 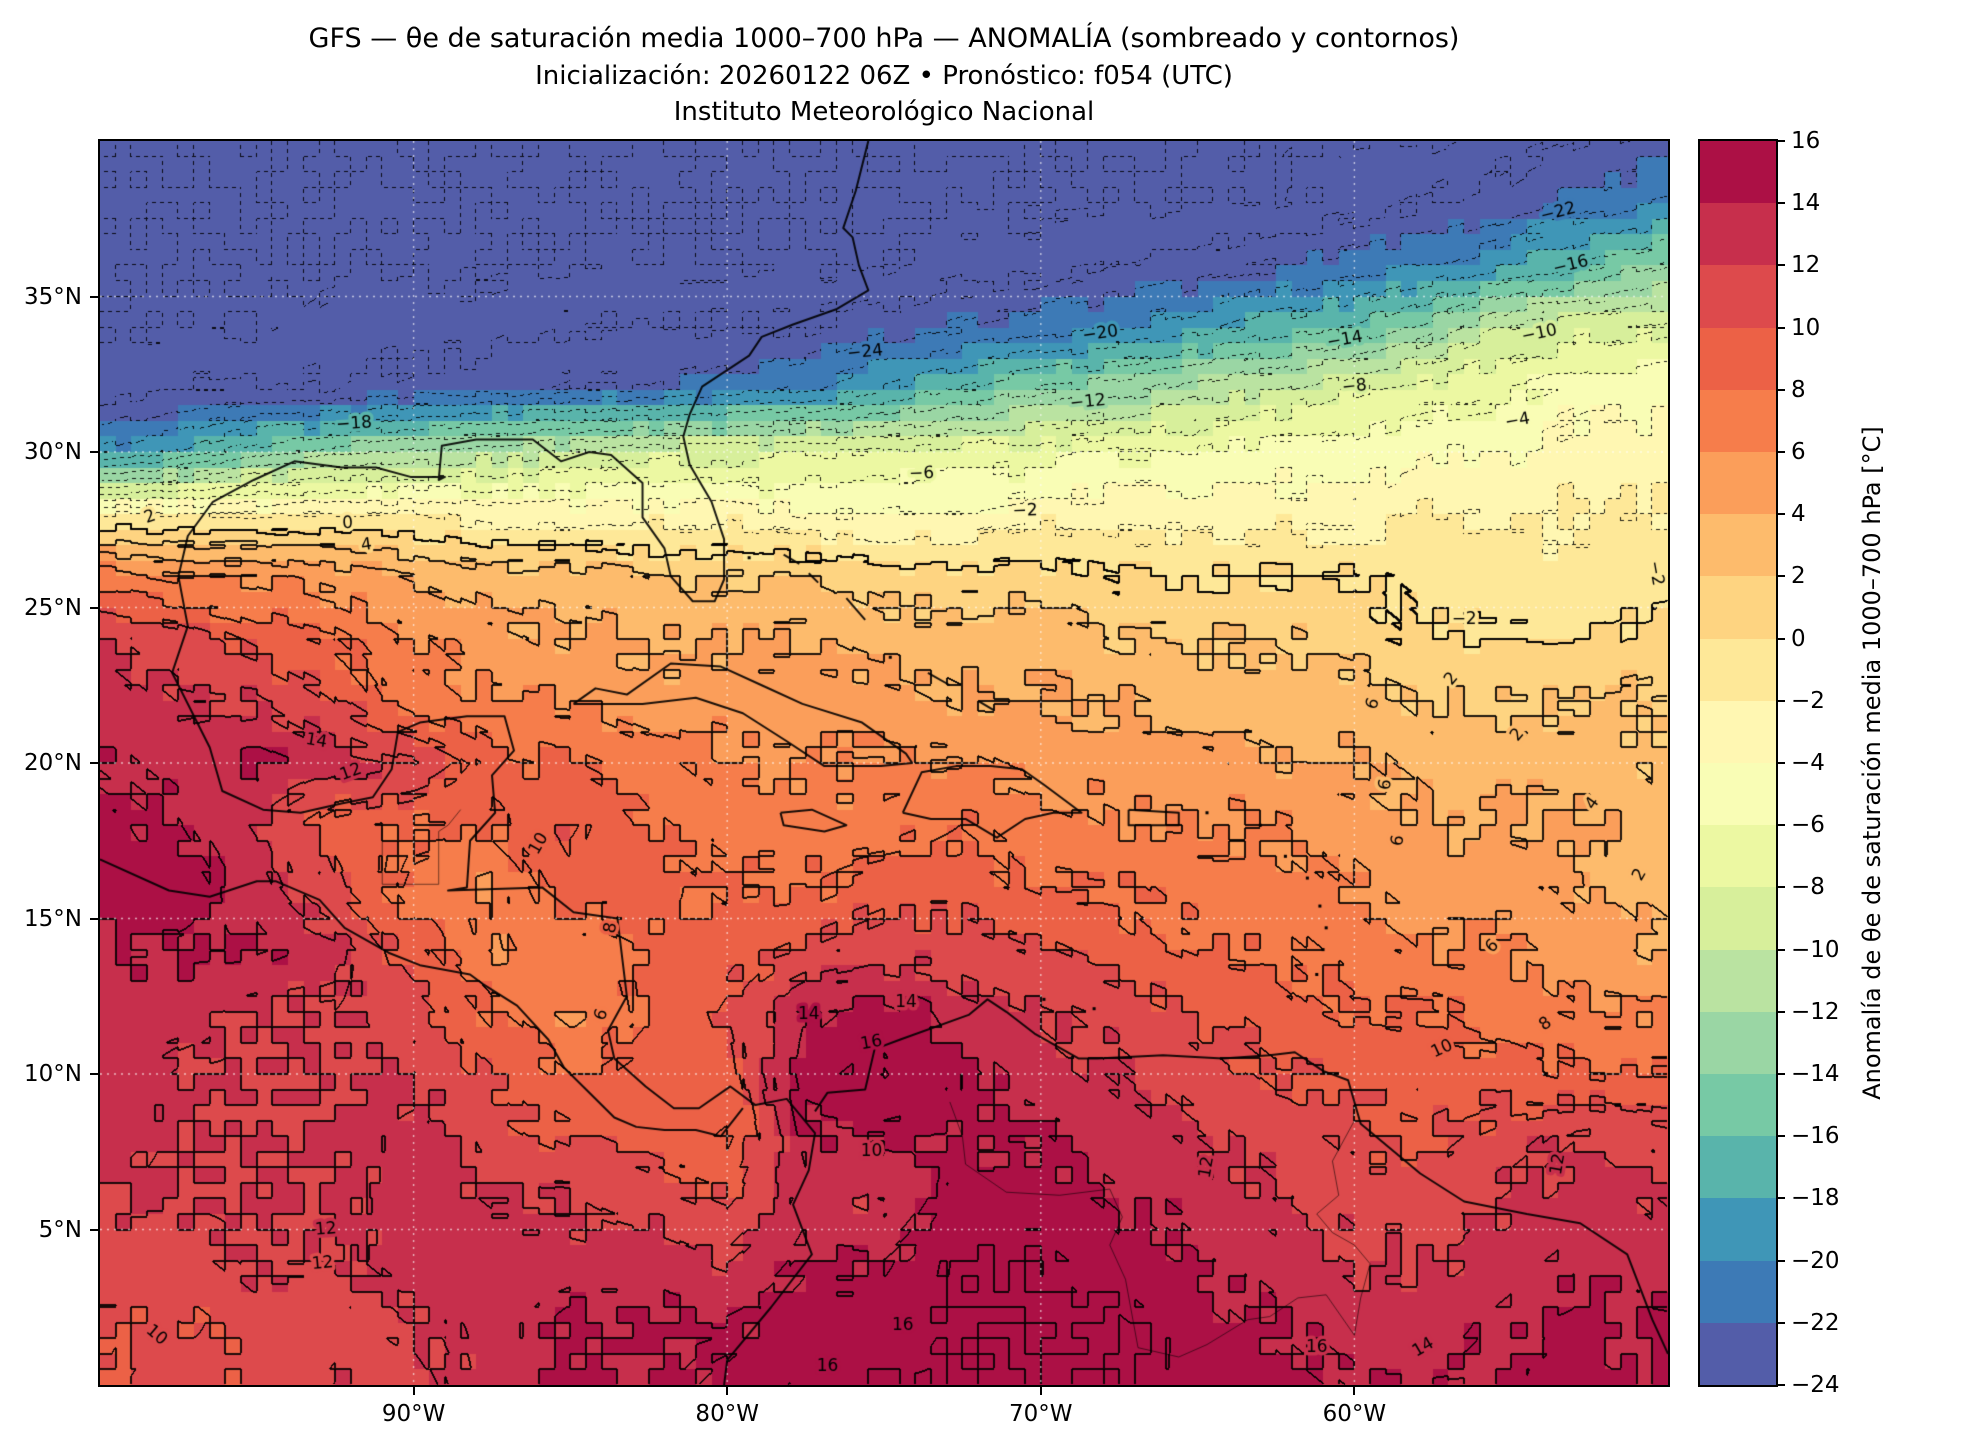 What do you see at coordinates (1815, 1385) in the screenshot?
I see `colorbar-tick-label: −24` at bounding box center [1815, 1385].